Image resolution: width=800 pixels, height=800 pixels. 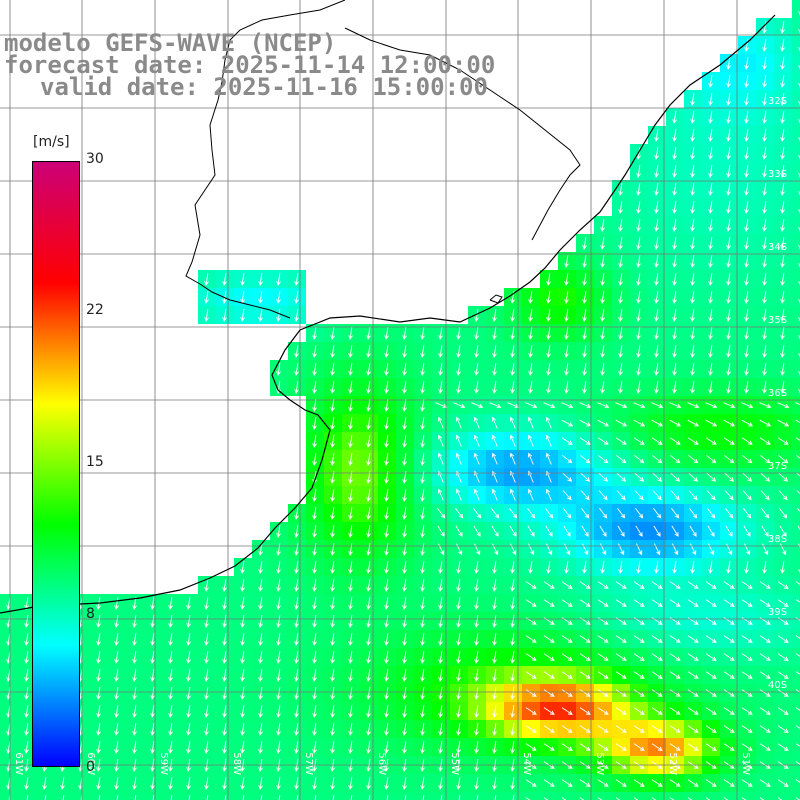 I want to click on latitude-label: 33S, so click(x=777, y=174).